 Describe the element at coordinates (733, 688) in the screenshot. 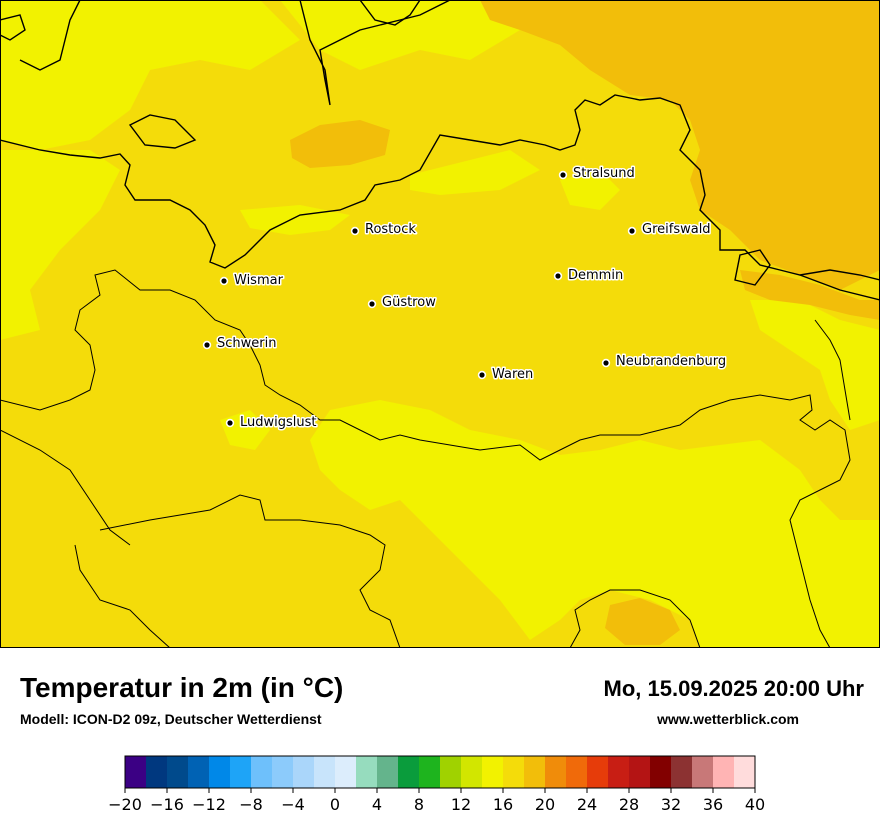

I see `forecast-datetime: Mo, 15.09.2025 20:00 Uhr` at that location.